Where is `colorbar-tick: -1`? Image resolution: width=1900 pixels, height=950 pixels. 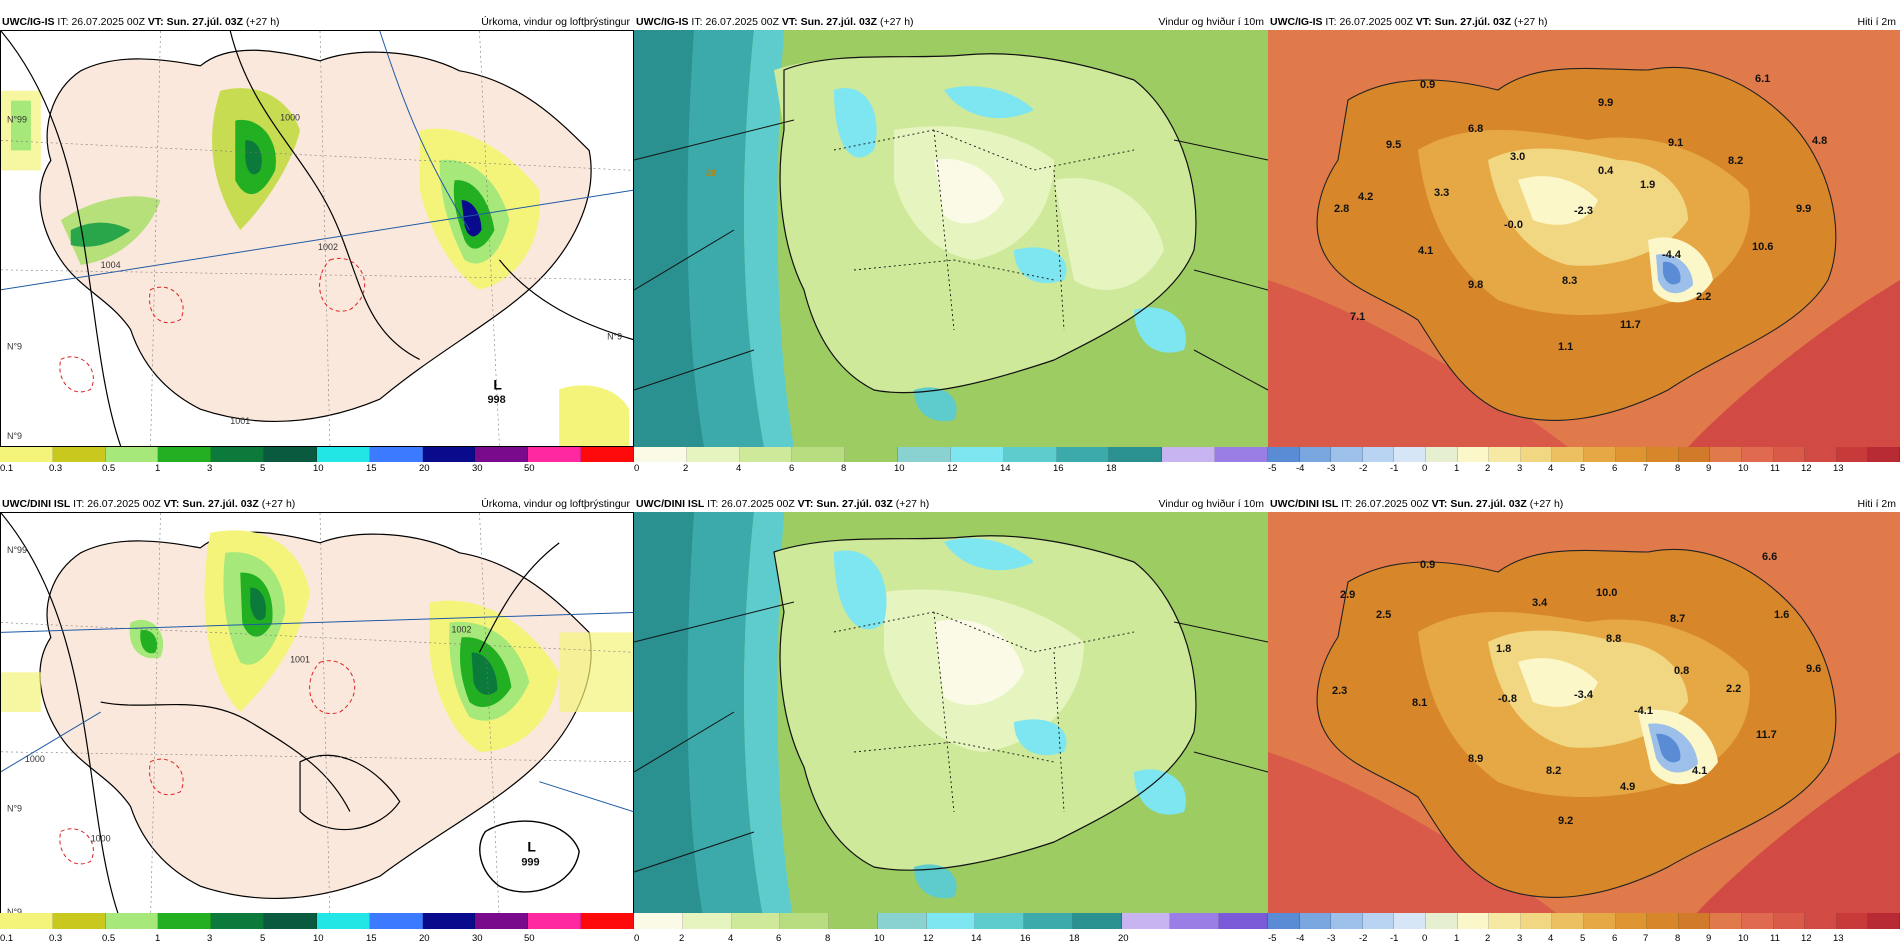
colorbar-tick: -1 is located at coordinates (1394, 938).